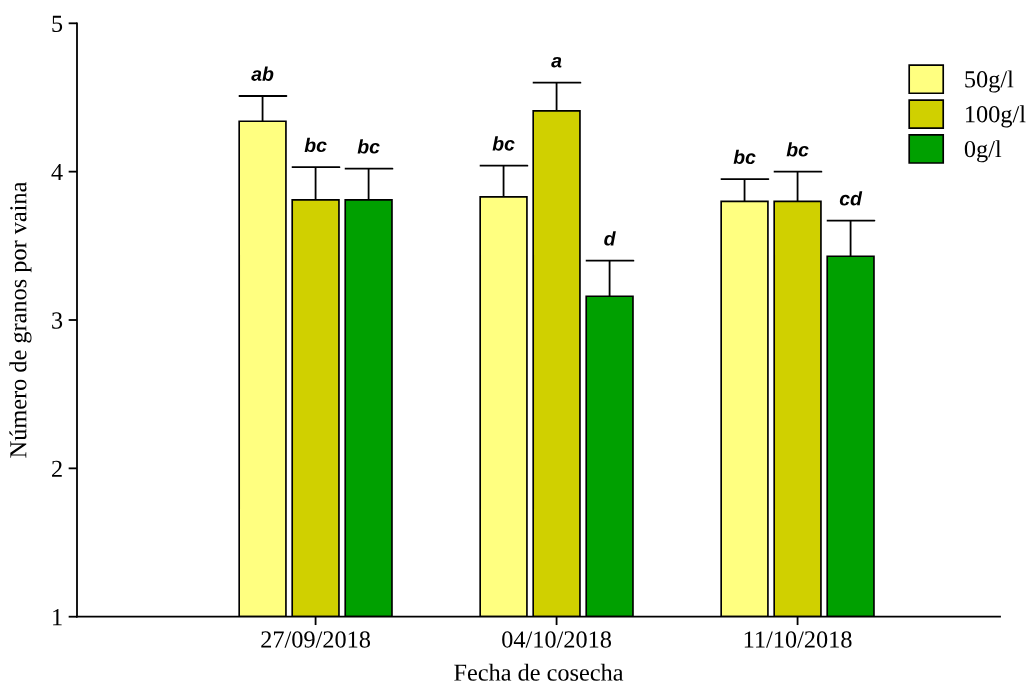 Image resolution: width=1028 pixels, height=686 pixels. What do you see at coordinates (57, 320) in the screenshot?
I see `y-tick-label: 3` at bounding box center [57, 320].